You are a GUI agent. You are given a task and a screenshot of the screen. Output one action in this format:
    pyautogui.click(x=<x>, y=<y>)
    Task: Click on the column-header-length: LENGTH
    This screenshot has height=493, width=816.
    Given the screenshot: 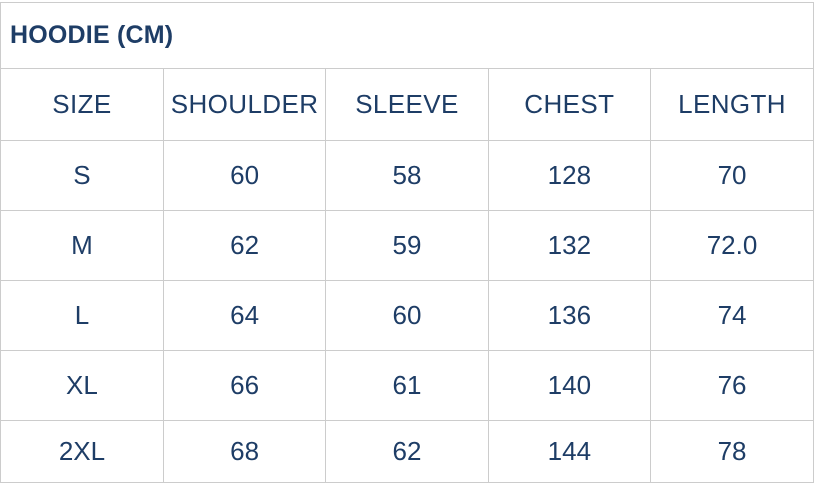 What is the action you would take?
    pyautogui.click(x=731, y=105)
    